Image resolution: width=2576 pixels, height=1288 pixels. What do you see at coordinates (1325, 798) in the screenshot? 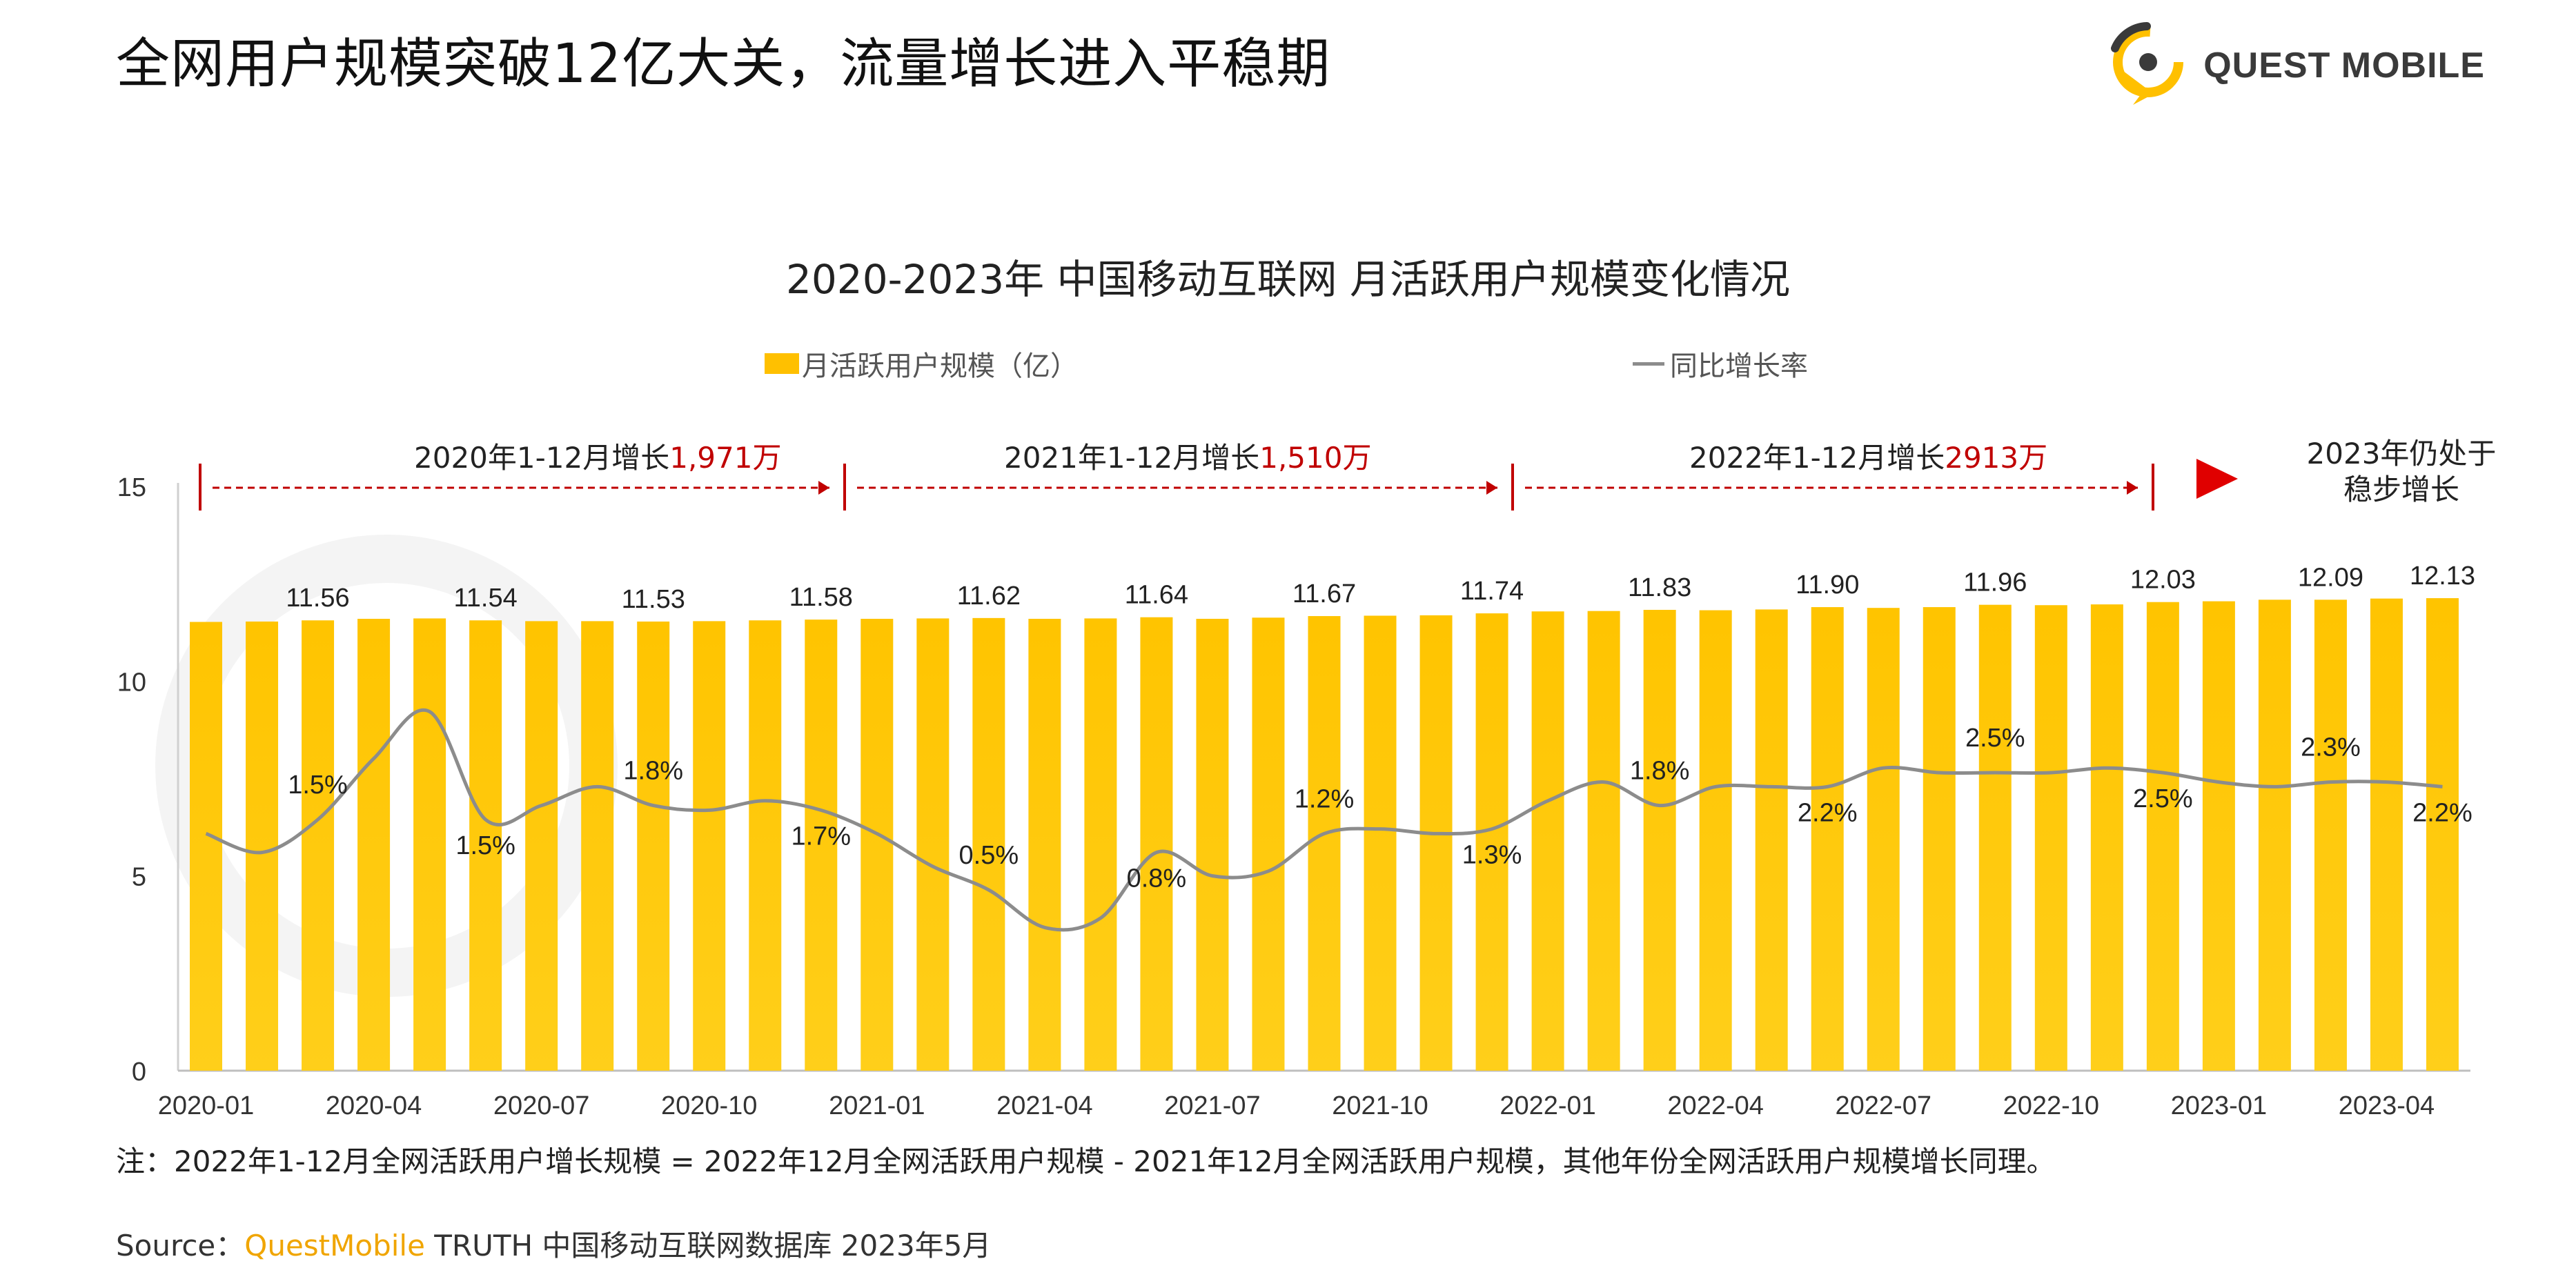
I see `growth-rate-label: 1.2%` at bounding box center [1325, 798].